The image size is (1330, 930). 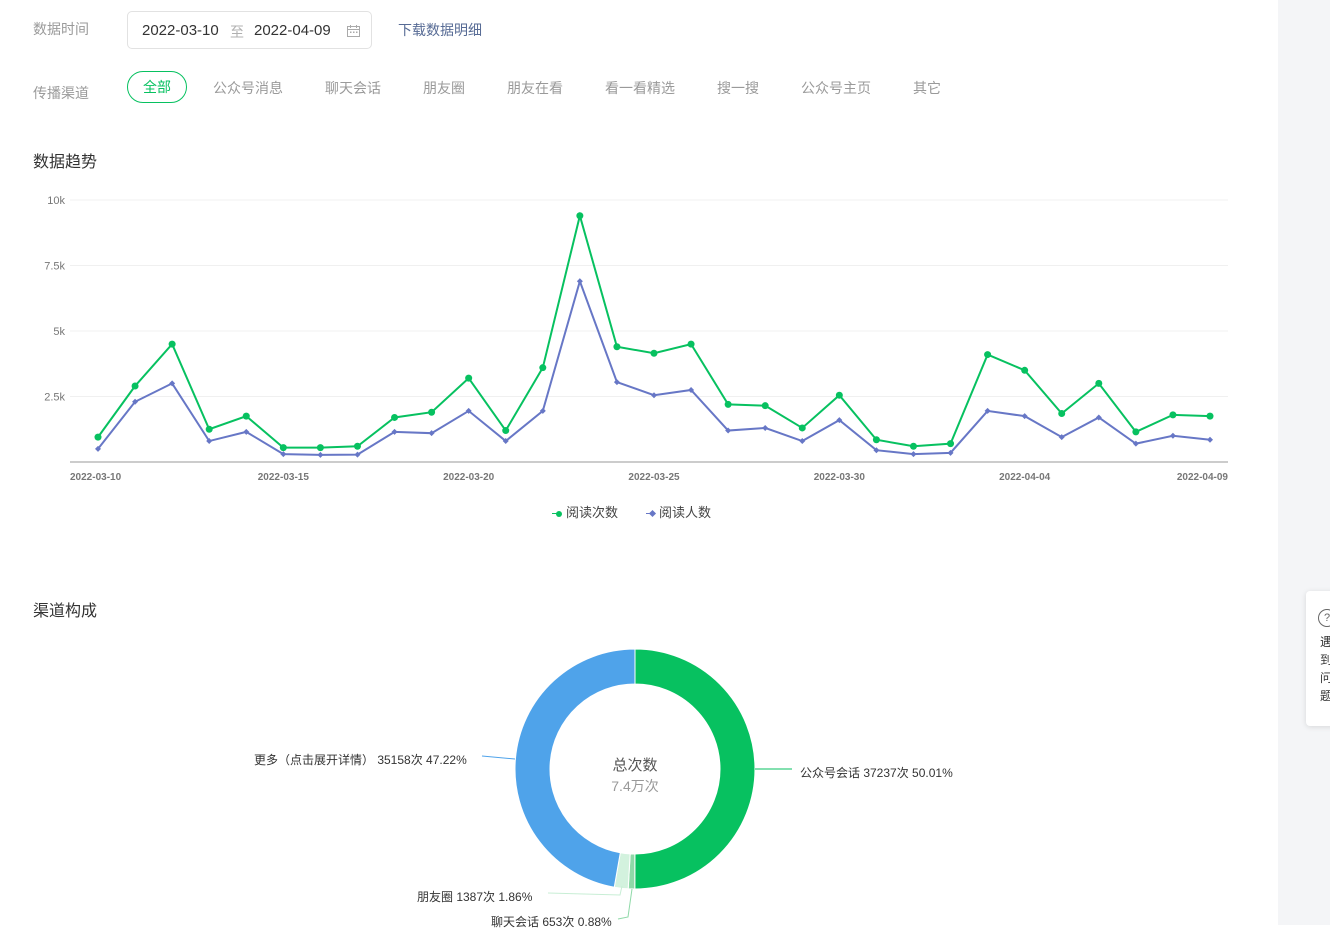 What do you see at coordinates (292, 30) in the screenshot?
I see `end-date: 2022-04-09` at bounding box center [292, 30].